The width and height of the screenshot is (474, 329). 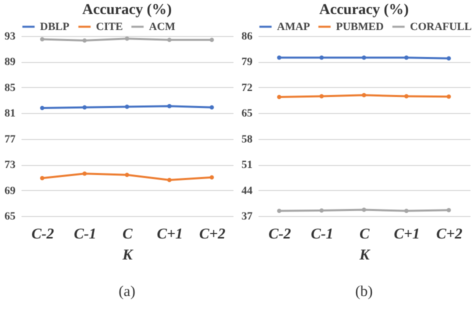 What do you see at coordinates (247, 216) in the screenshot?
I see `y-tick-label: 37` at bounding box center [247, 216].